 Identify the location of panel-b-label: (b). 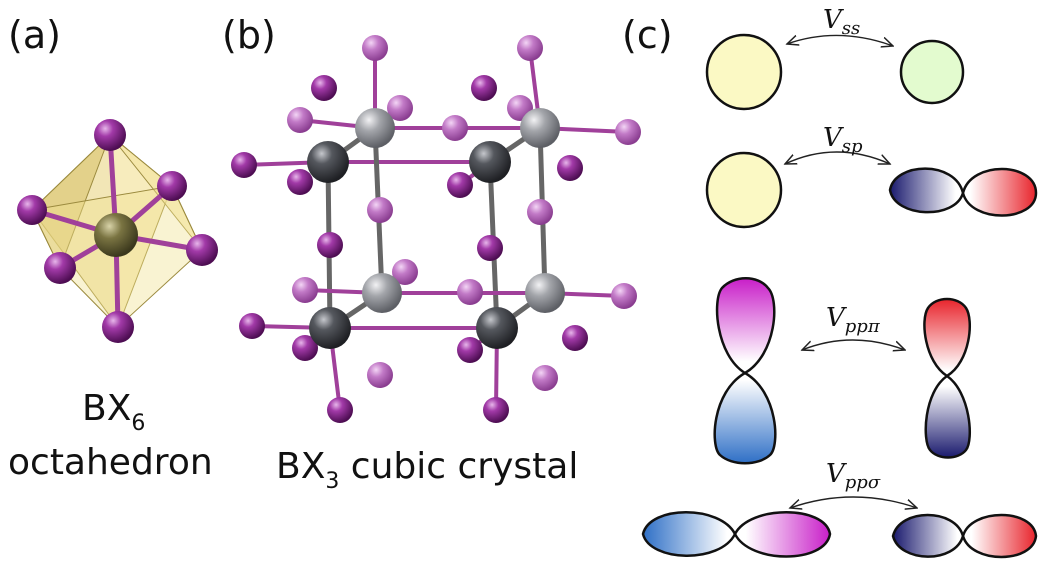
(249, 35).